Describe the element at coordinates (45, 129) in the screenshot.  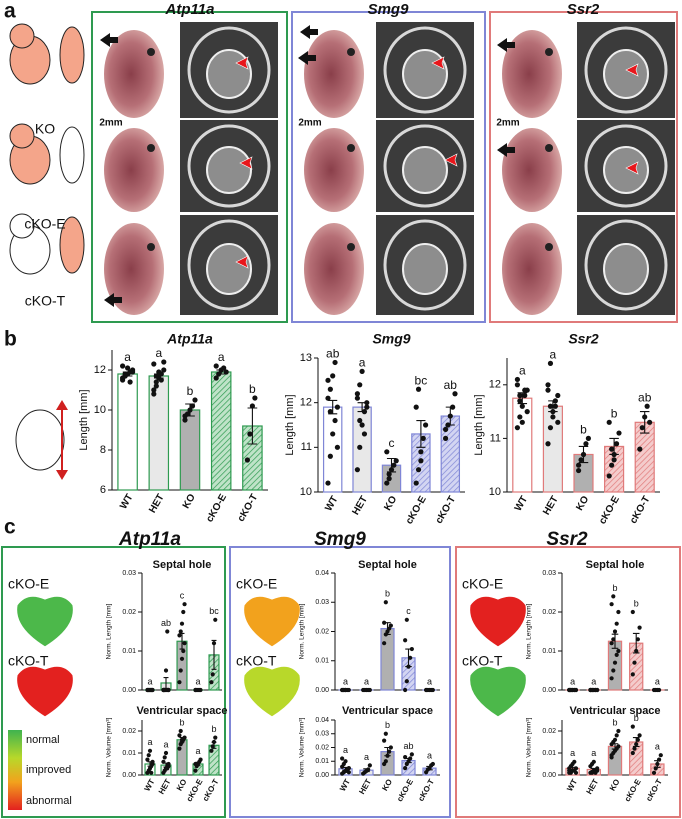
I see `row-label: KO` at that location.